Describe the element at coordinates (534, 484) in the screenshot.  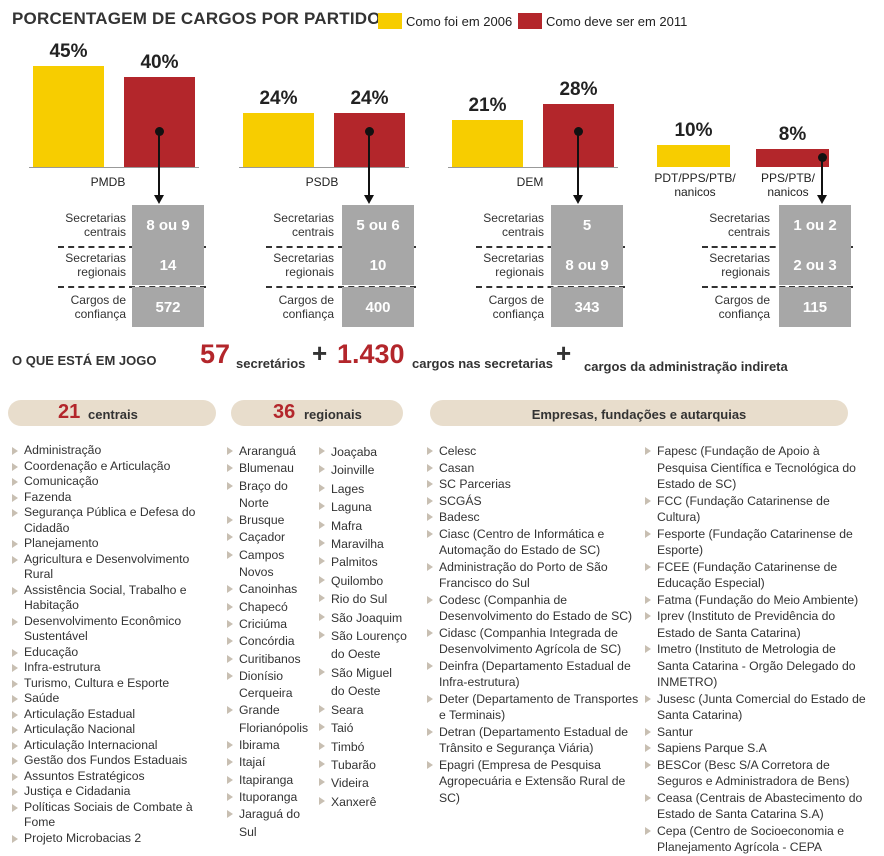
I see `list-item: SC Parcerias` at that location.